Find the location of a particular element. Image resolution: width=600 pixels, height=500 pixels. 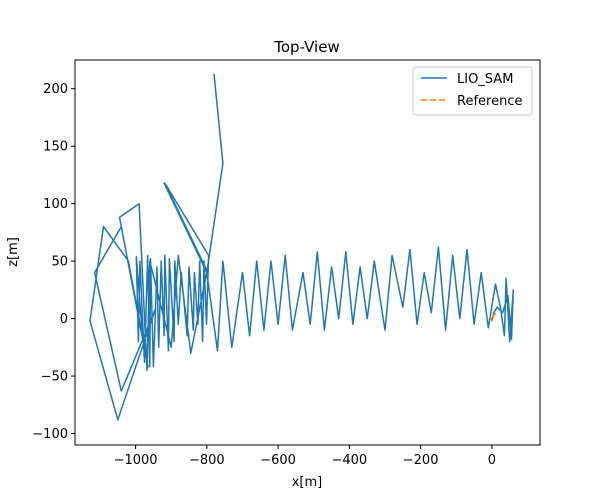

y-axis-label: z[m] is located at coordinates (13, 252).